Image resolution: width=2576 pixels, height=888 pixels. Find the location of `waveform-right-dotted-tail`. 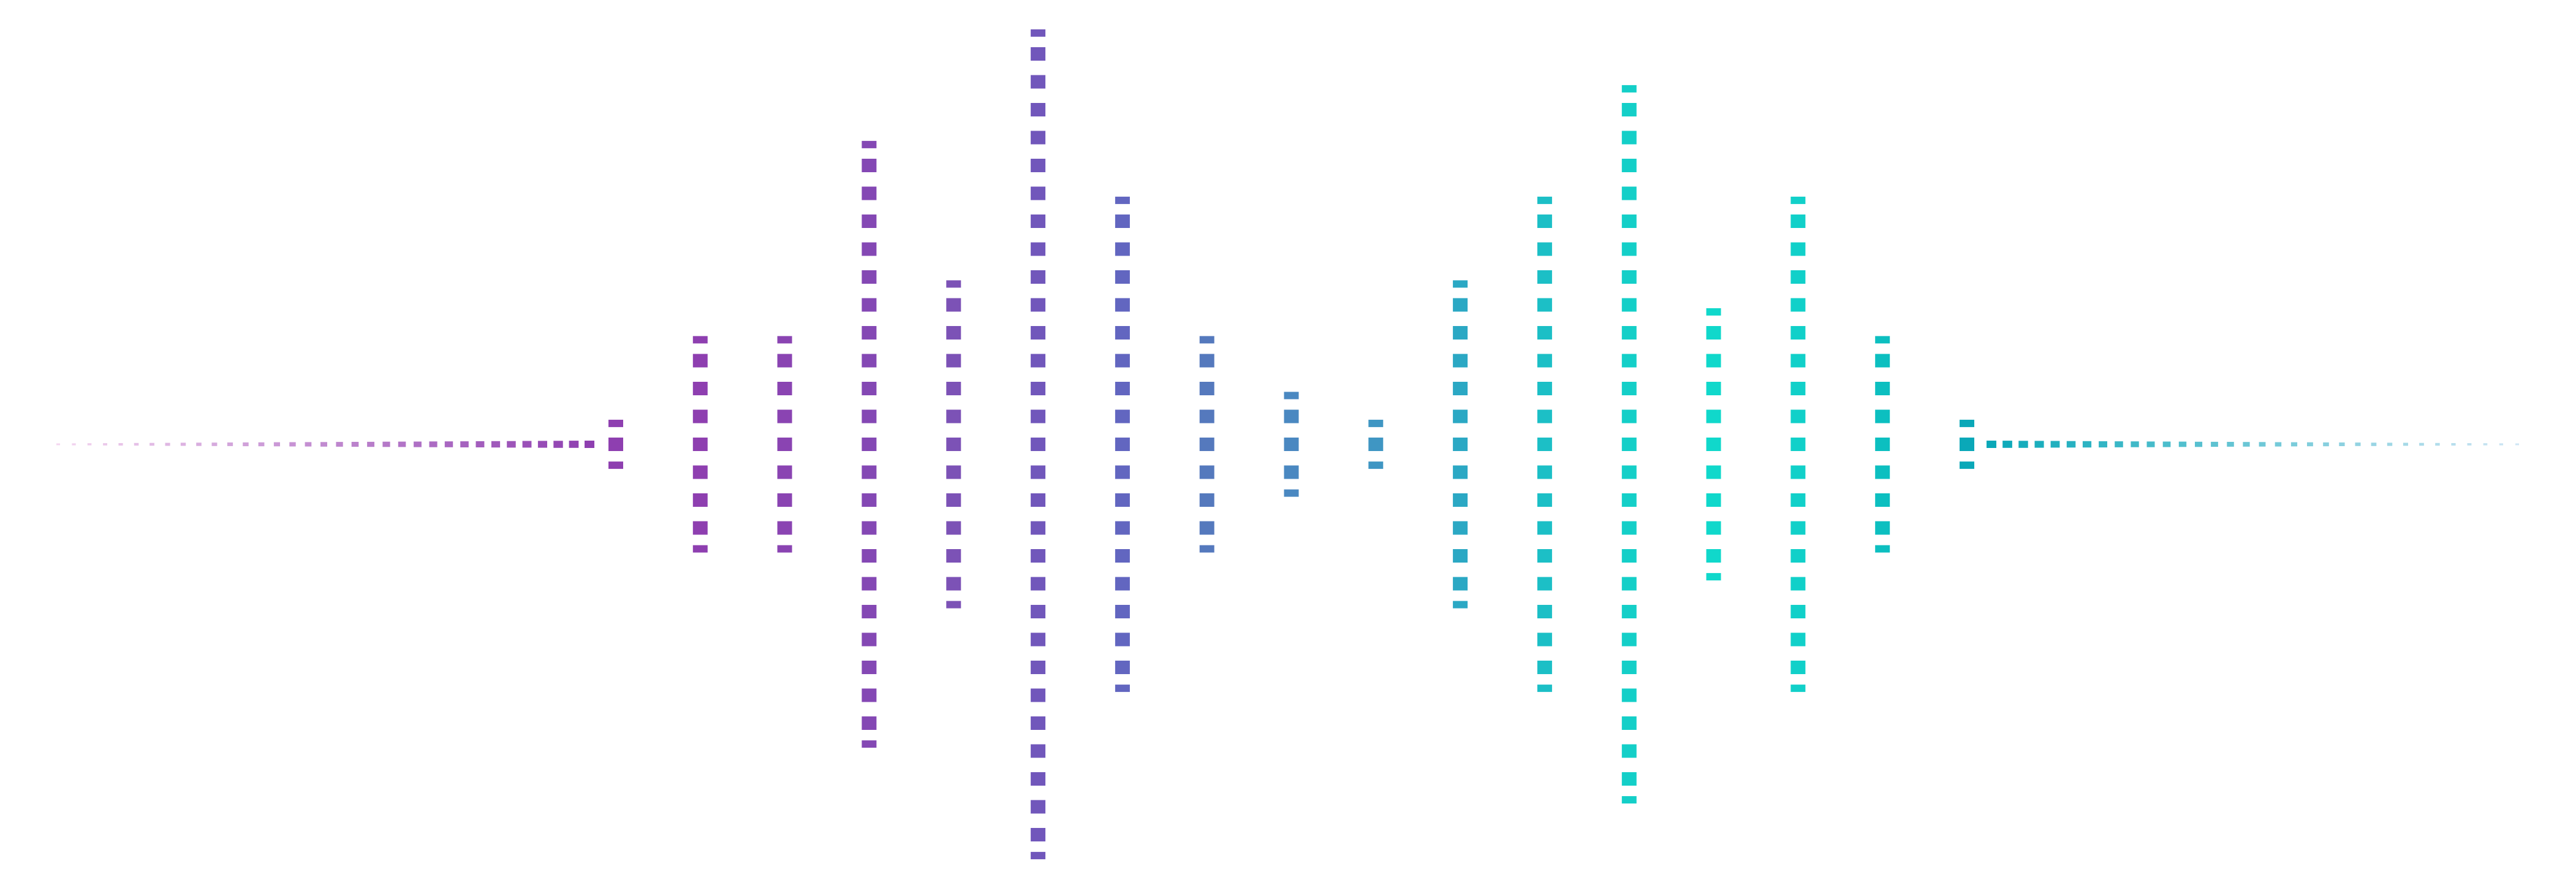

waveform-right-dotted-tail is located at coordinates (2253, 445).